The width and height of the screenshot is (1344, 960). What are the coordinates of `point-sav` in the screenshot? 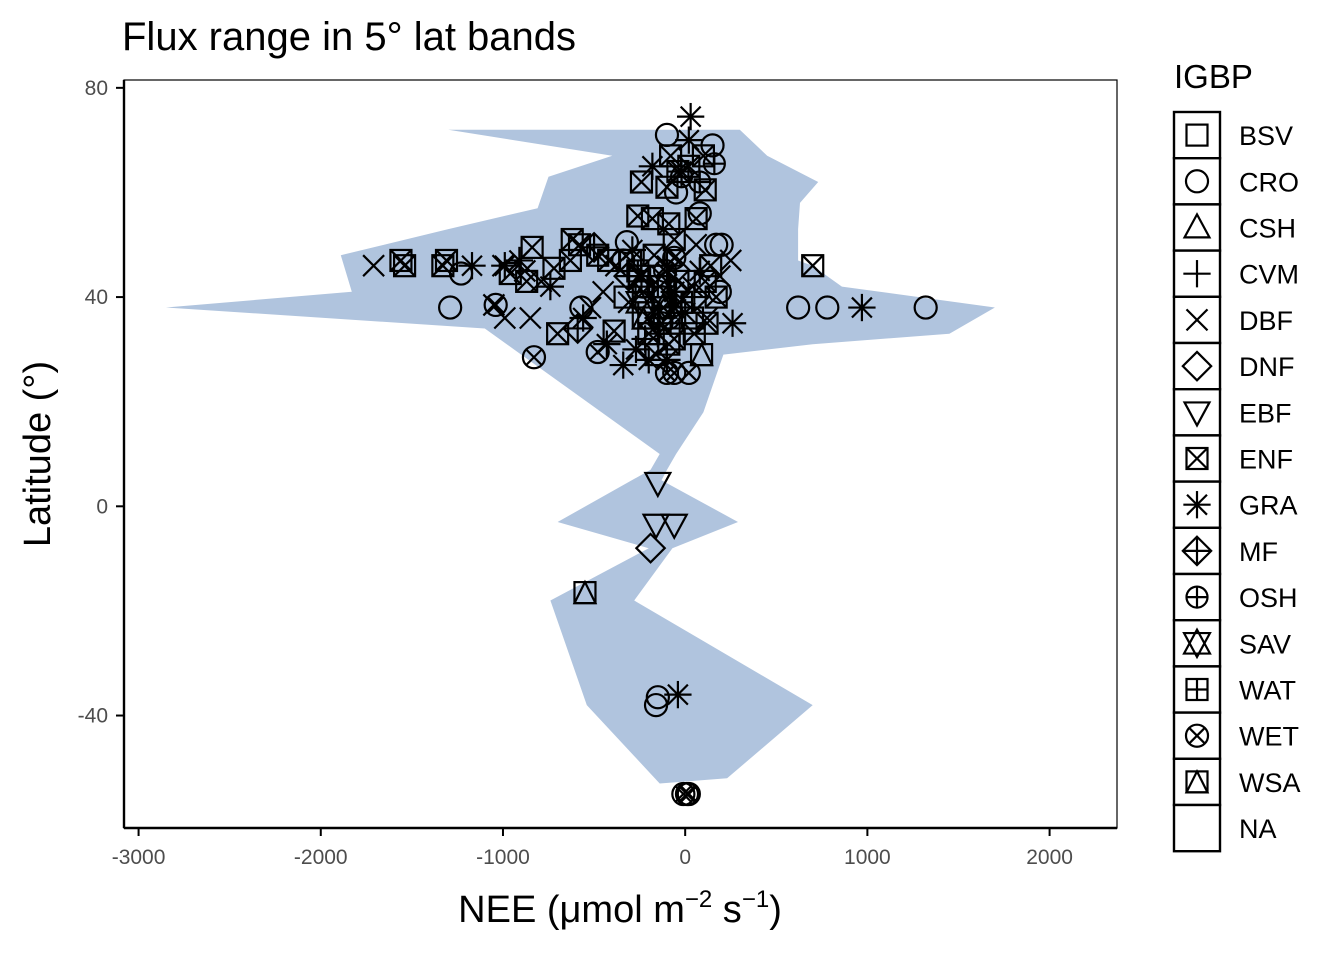 It's located at (639, 302).